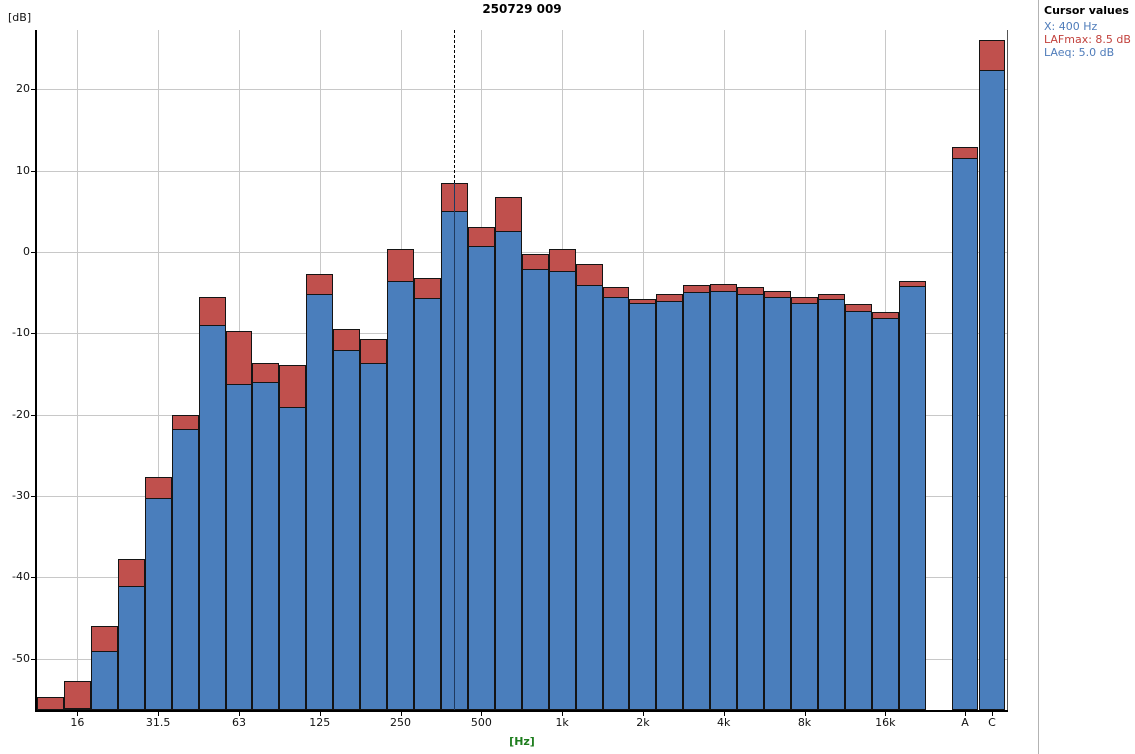  Describe the element at coordinates (21, 658) in the screenshot. I see `y-tick-label: -50` at that location.